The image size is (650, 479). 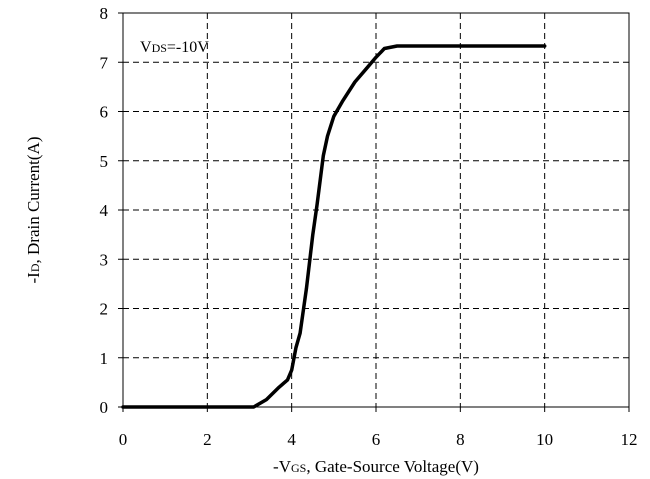 I want to click on y-tick-label: 7, so click(x=104, y=62).